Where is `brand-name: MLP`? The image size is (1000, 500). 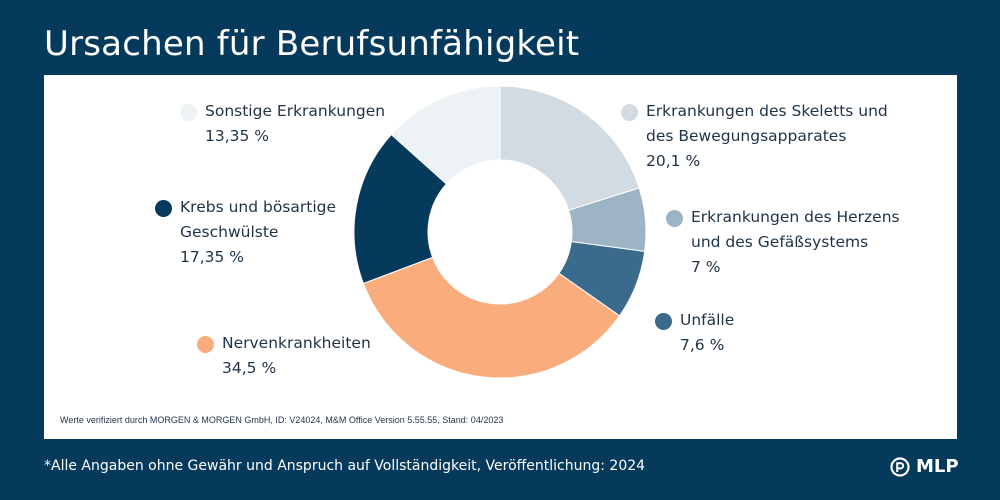 brand-name: MLP is located at coordinates (937, 466).